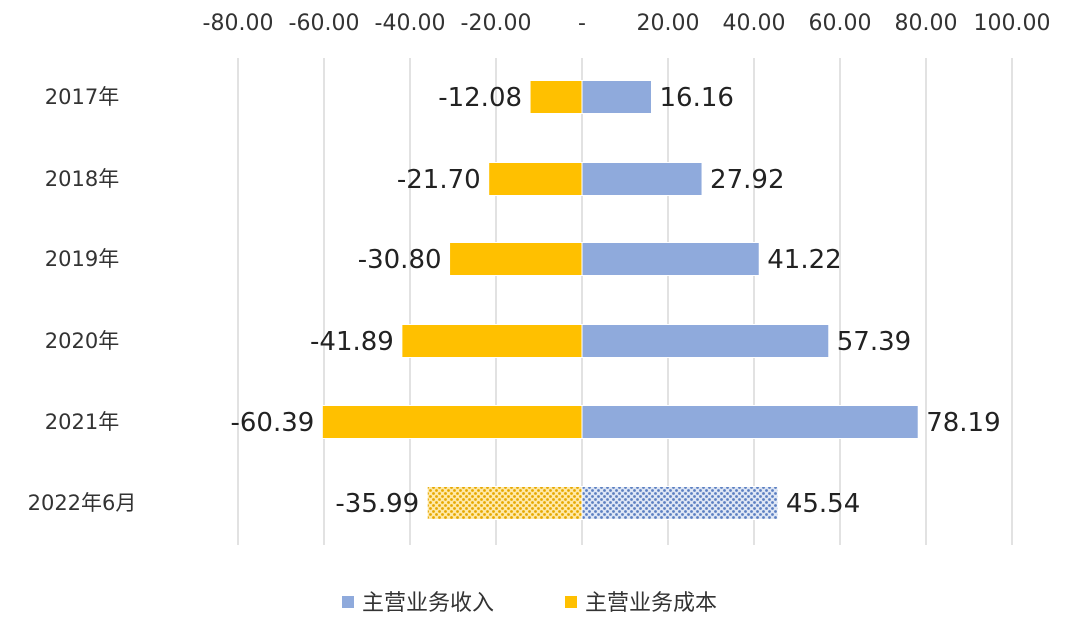 This screenshot has height=624, width=1072. Describe the element at coordinates (238, 23) in the screenshot. I see `x-tick-label: -80.00` at that location.